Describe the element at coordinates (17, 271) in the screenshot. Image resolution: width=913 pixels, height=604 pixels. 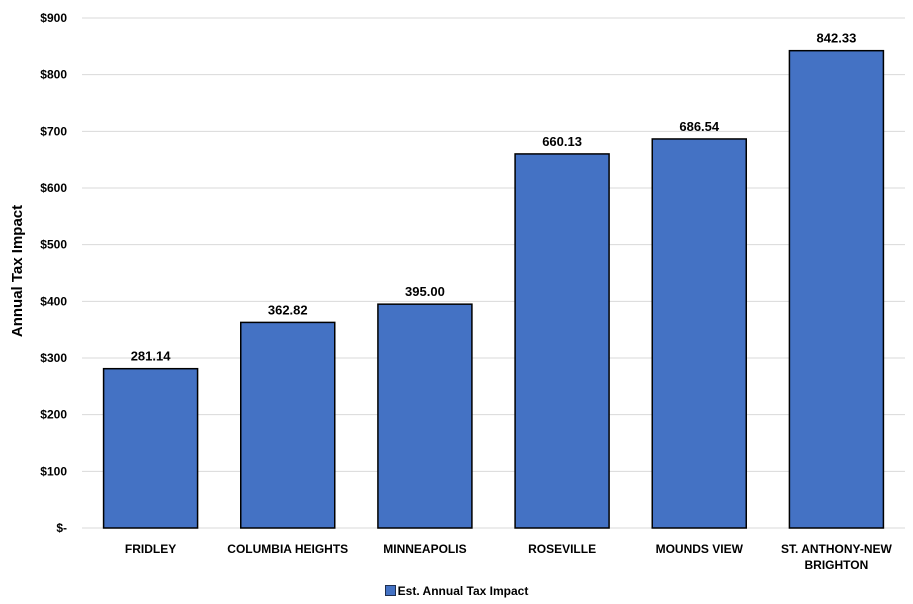
I see `y-axis-title: Annual Tax Impact` at that location.